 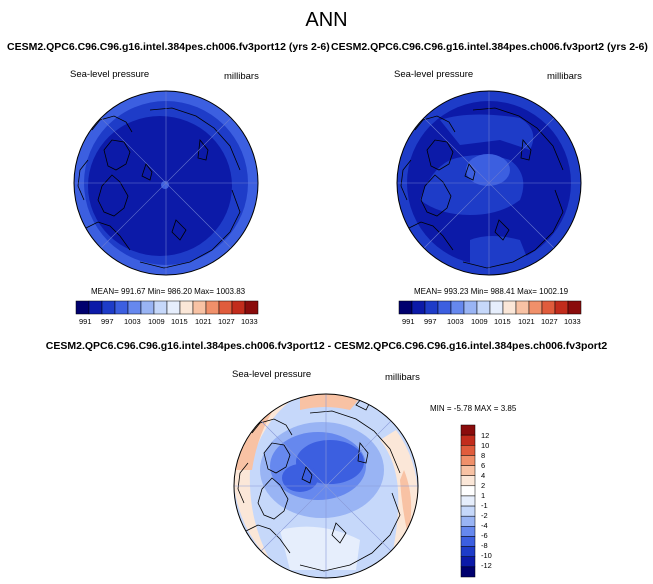 What do you see at coordinates (549, 321) in the screenshot?
I see `panel-2-colorbar-label: 1027` at bounding box center [549, 321].